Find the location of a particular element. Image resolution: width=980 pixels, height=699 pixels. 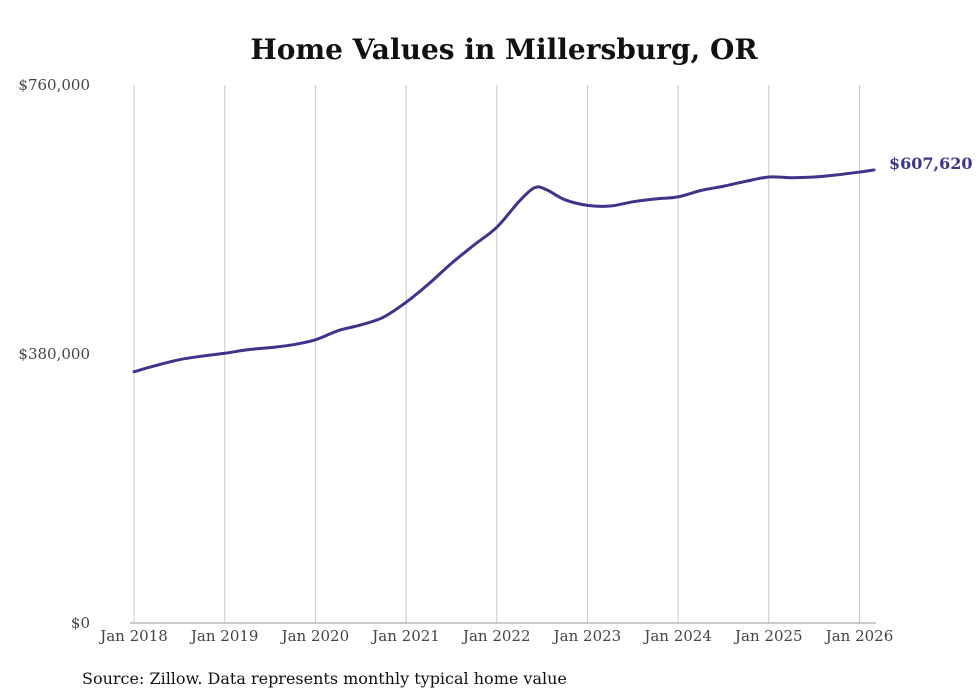

y-tick-label: $380,000 is located at coordinates (54, 354).